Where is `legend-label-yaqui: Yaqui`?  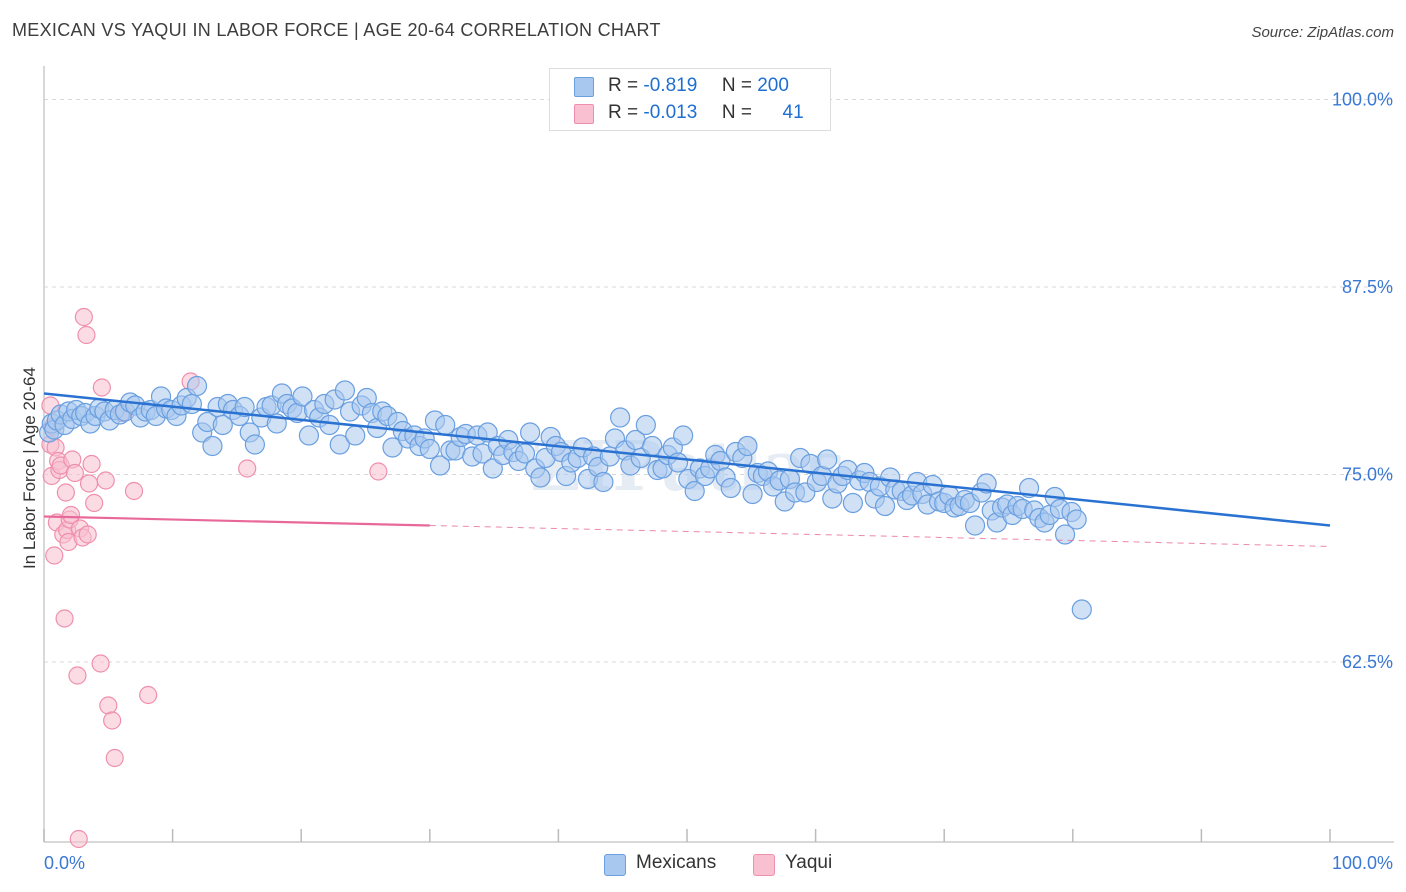 legend-label-yaqui: Yaqui is located at coordinates (809, 862).